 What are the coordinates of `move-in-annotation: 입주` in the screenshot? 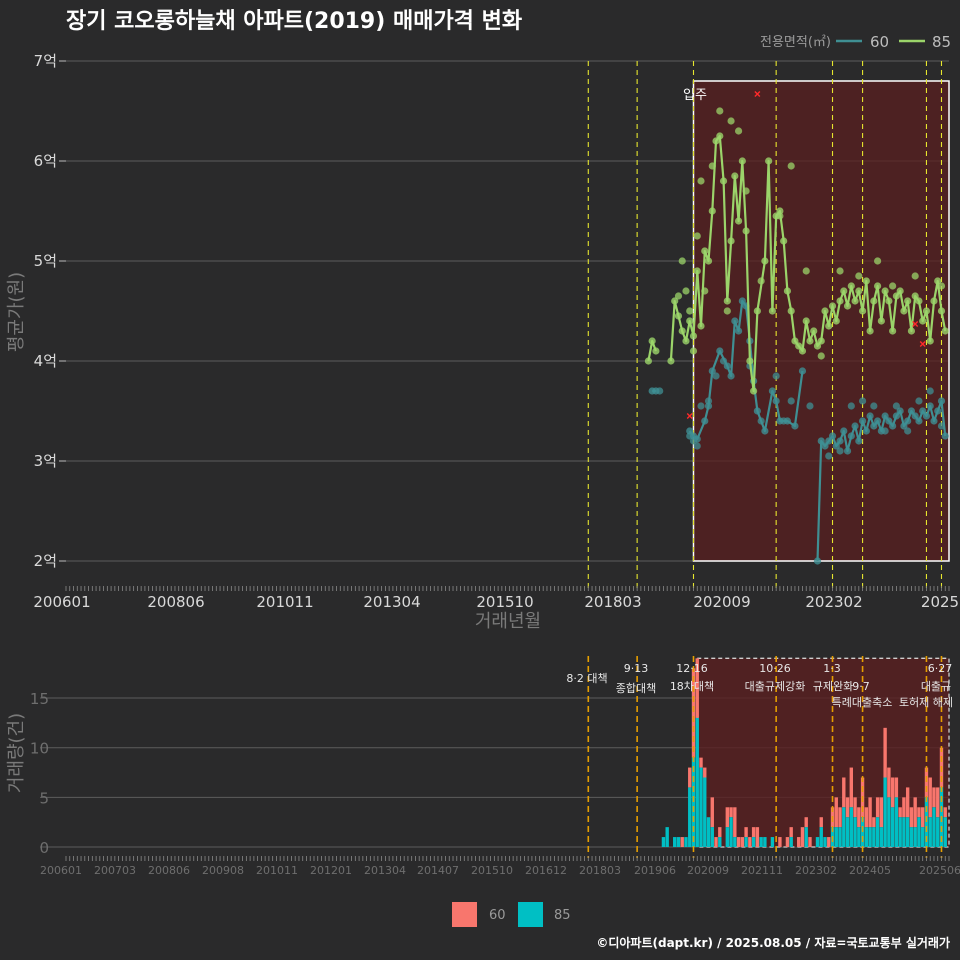 It's located at (695, 95).